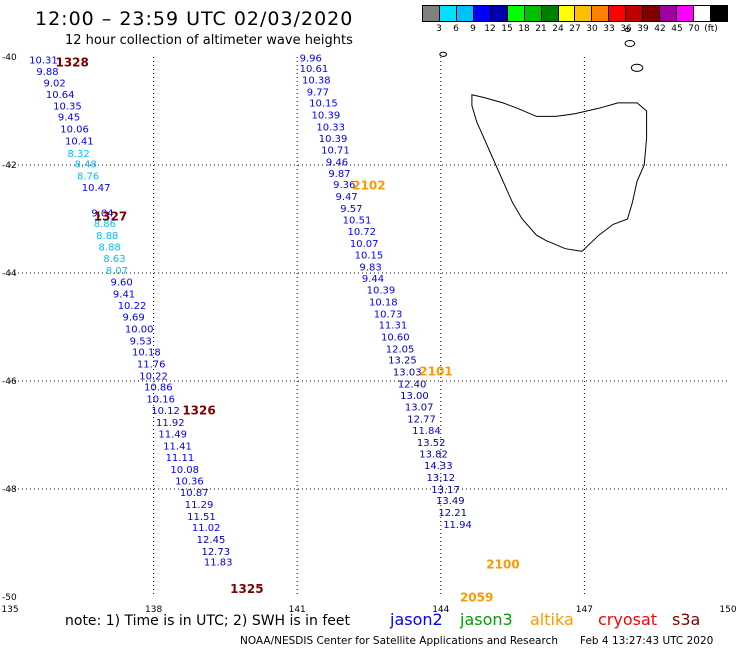  Describe the element at coordinates (122, 282) in the screenshot. I see `wave-height-value: 9.60` at that location.